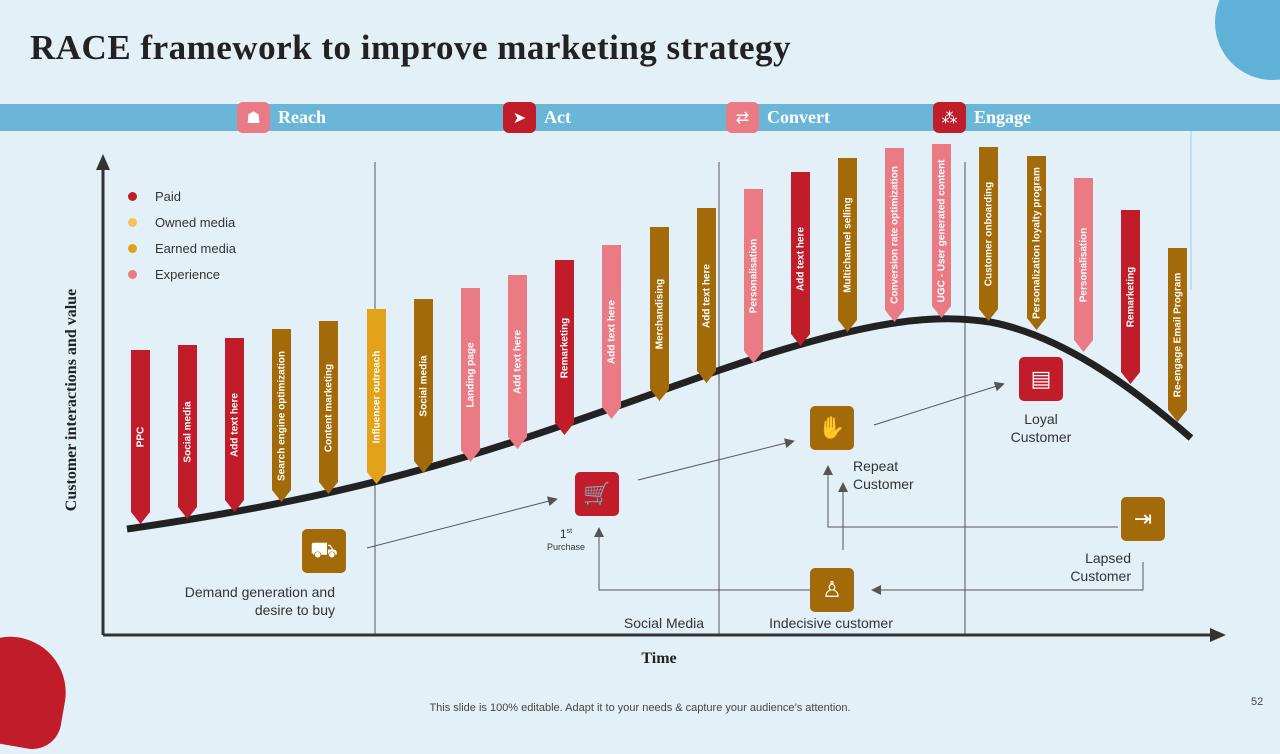 The height and width of the screenshot is (754, 1280). I want to click on page-number: 52, so click(1257, 702).